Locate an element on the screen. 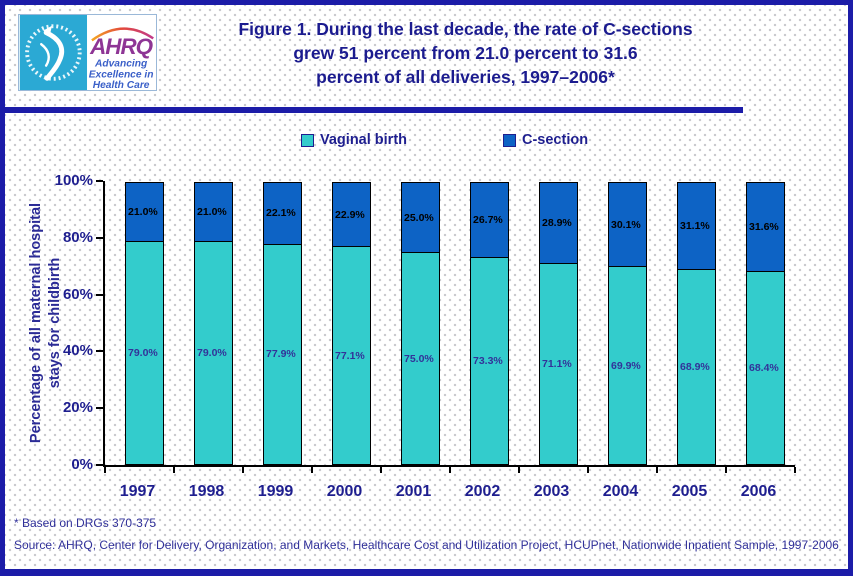  bar-value-label: 73.3% is located at coordinates (488, 360).